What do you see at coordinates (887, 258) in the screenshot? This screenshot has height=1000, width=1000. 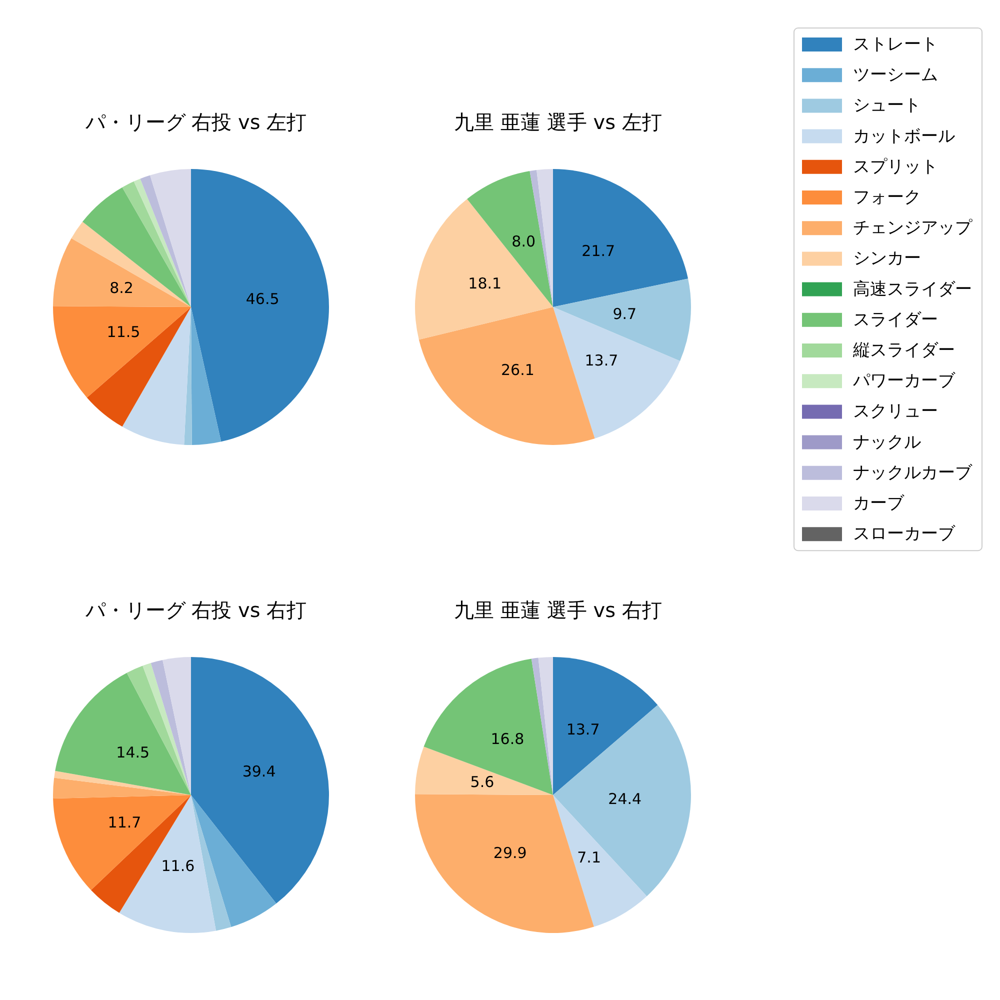 I see `legend-label: シンカー` at bounding box center [887, 258].